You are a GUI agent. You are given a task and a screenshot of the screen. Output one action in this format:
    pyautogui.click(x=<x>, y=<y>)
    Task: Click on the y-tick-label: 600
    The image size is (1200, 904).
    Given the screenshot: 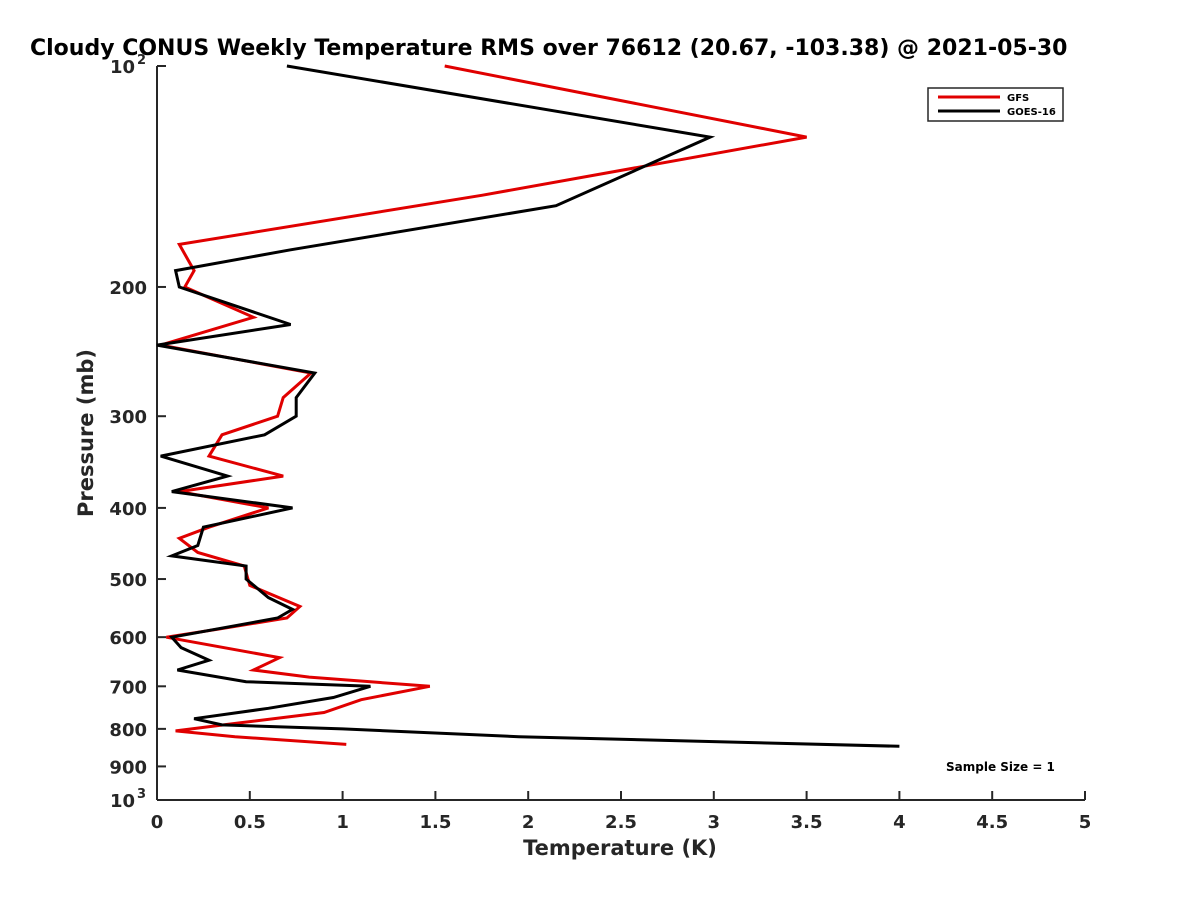 What is the action you would take?
    pyautogui.click(x=128, y=638)
    